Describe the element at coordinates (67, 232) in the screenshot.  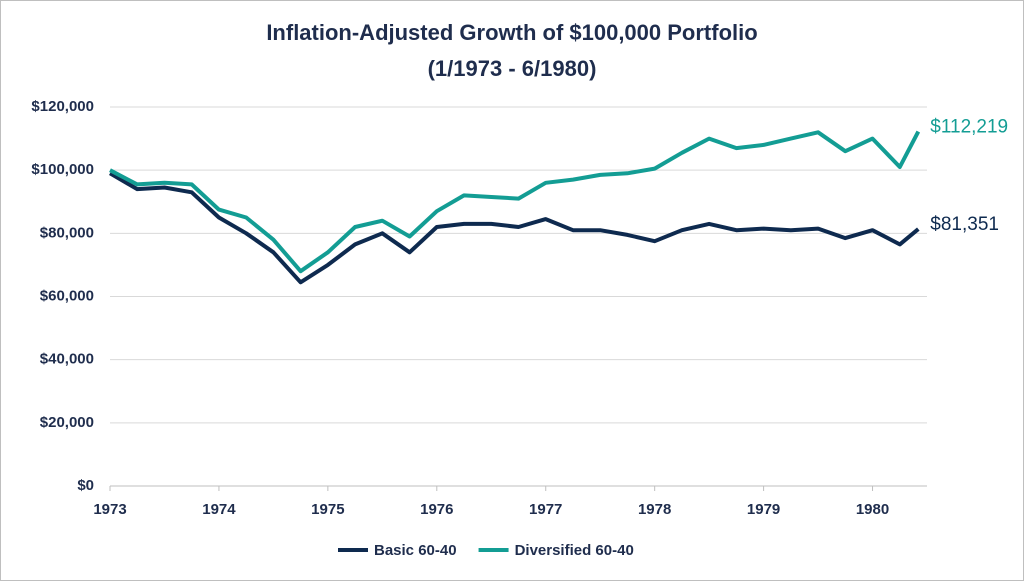
I see `y-tick-label: $80,000` at that location.